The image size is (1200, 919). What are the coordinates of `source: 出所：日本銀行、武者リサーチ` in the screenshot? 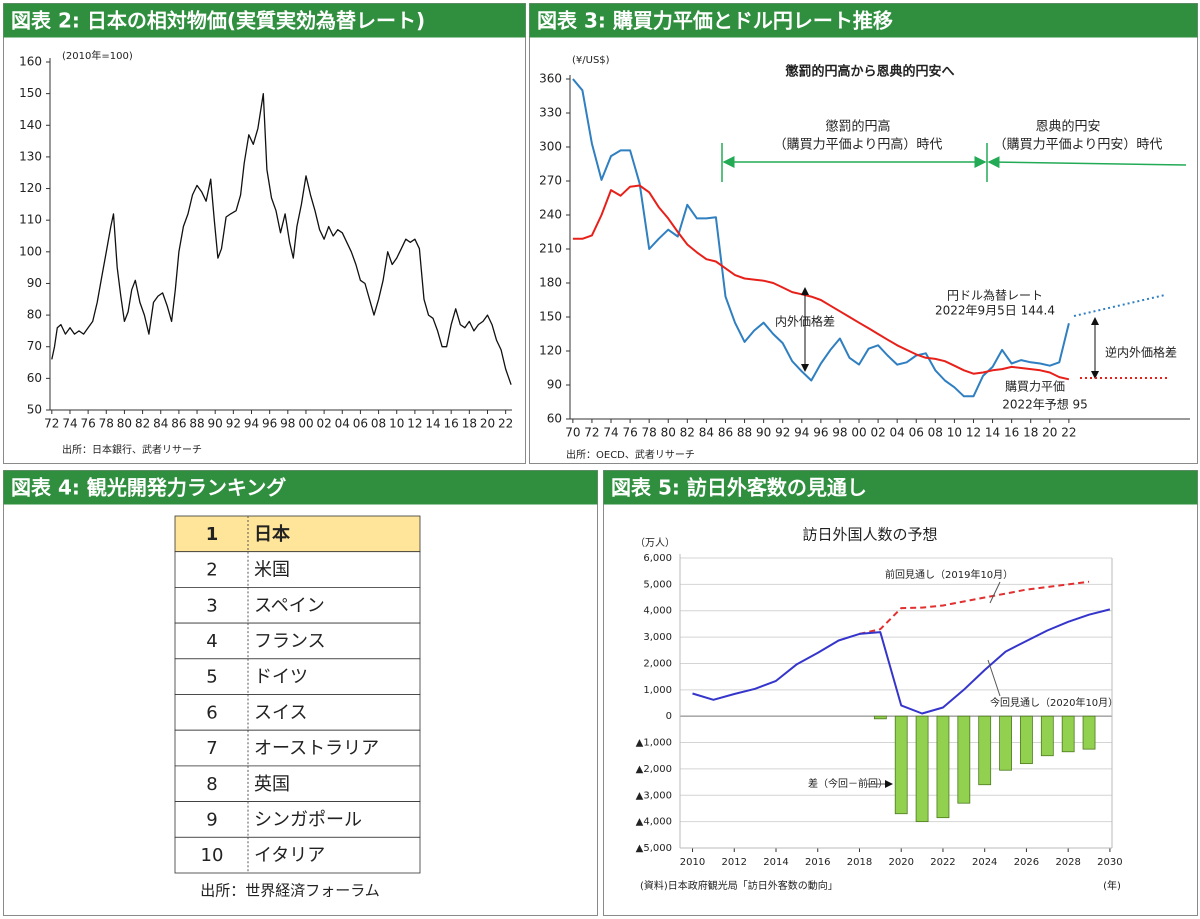 It's located at (132, 449).